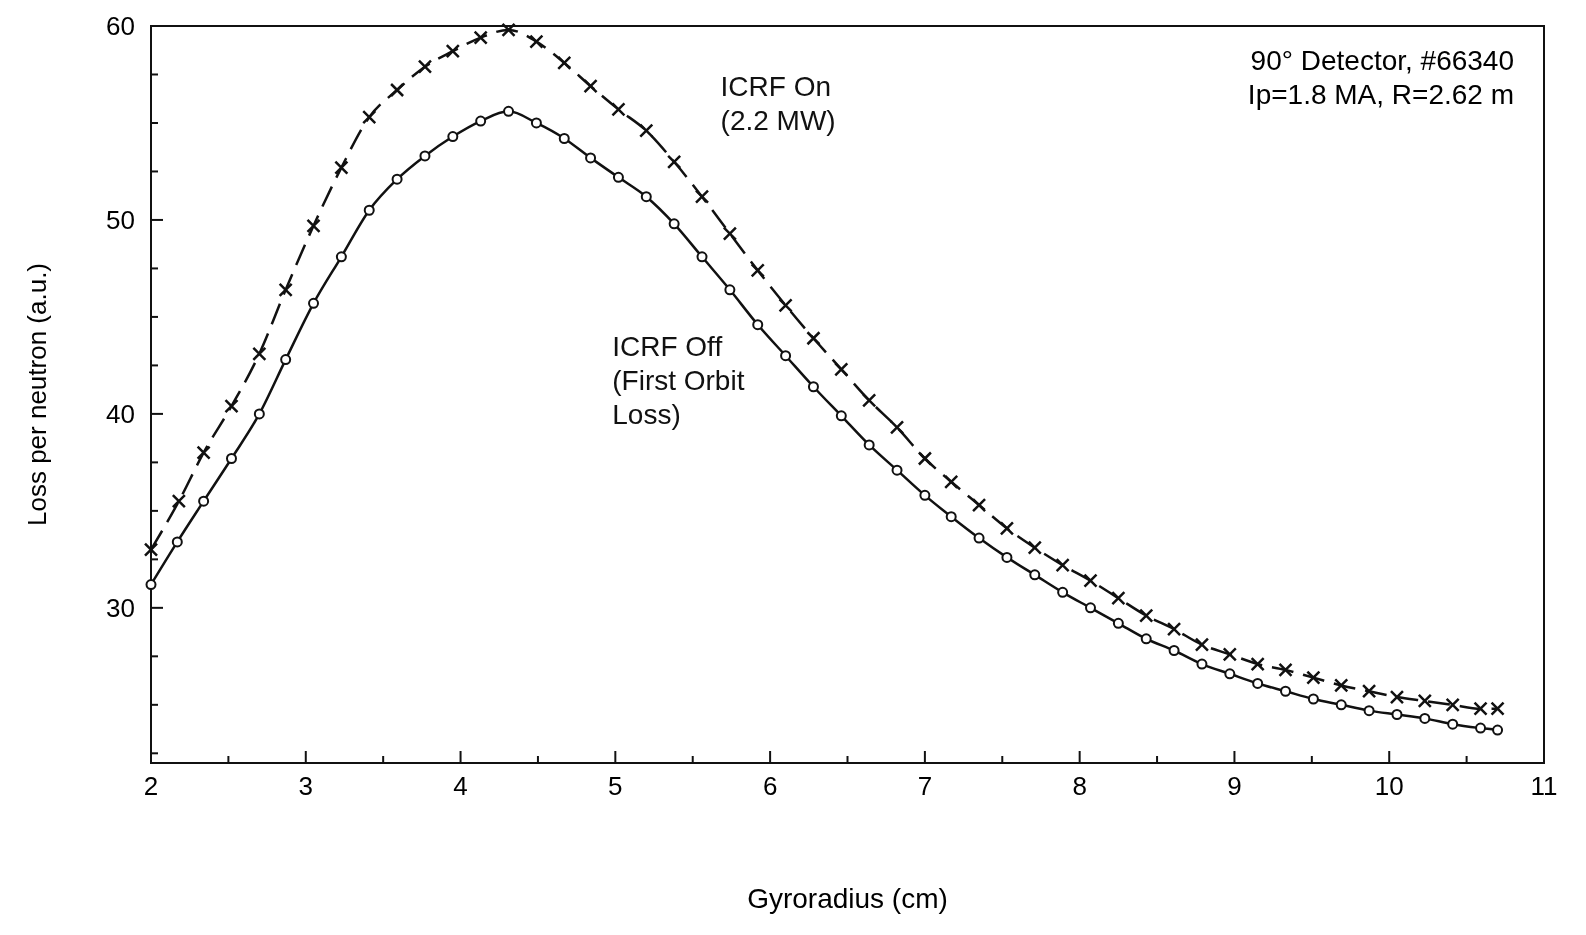 Image resolution: width=1586 pixels, height=935 pixels. Describe the element at coordinates (615, 786) in the screenshot. I see `x-tick-label: 5` at that location.